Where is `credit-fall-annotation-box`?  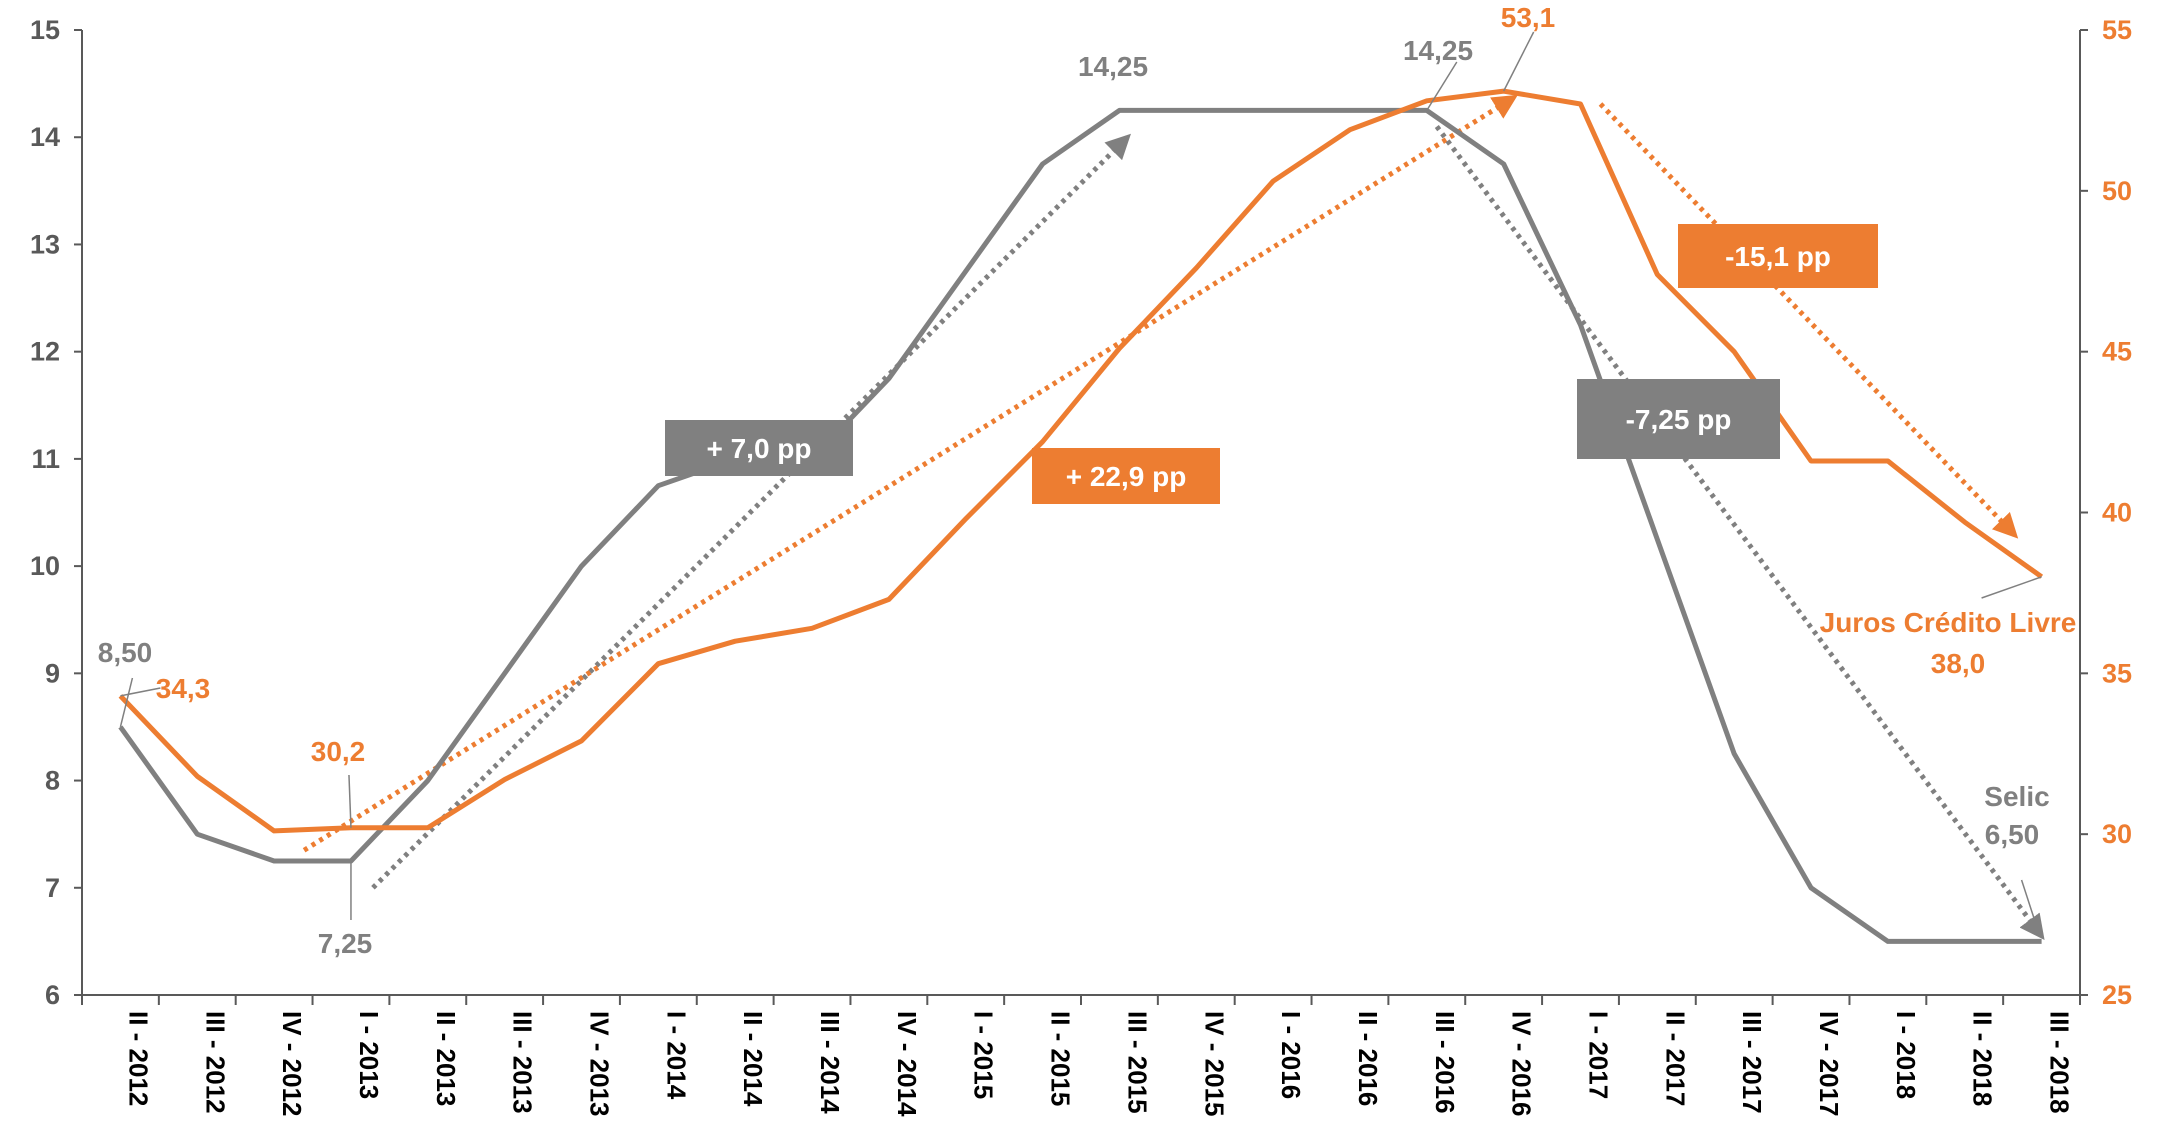 credit-fall-annotation-box is located at coordinates (1778, 256).